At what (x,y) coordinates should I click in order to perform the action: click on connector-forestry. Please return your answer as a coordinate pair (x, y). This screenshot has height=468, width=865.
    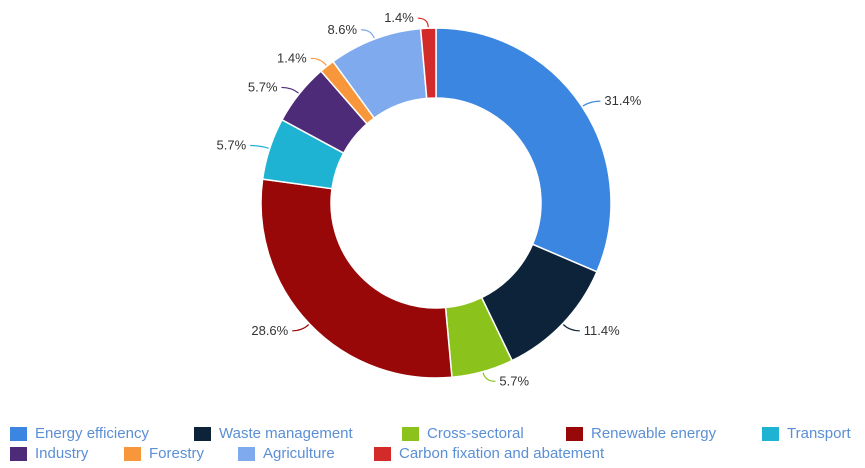
    Looking at the image, I should click on (318, 61).